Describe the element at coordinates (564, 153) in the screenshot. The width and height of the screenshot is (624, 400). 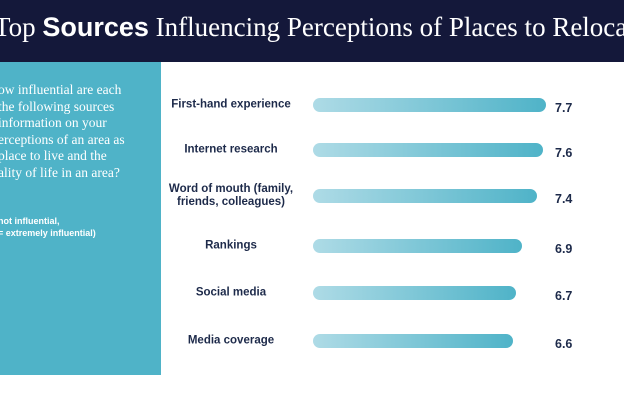
I see `value-label: 7.6` at that location.